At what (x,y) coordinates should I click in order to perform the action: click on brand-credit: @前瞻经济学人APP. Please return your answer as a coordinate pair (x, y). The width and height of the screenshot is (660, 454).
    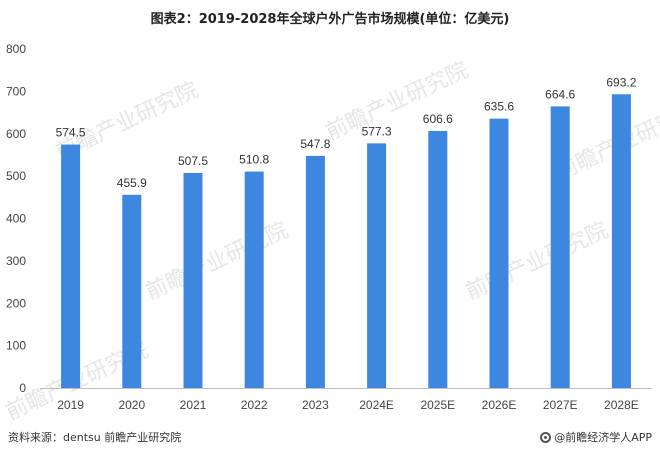
    Looking at the image, I should click on (596, 437).